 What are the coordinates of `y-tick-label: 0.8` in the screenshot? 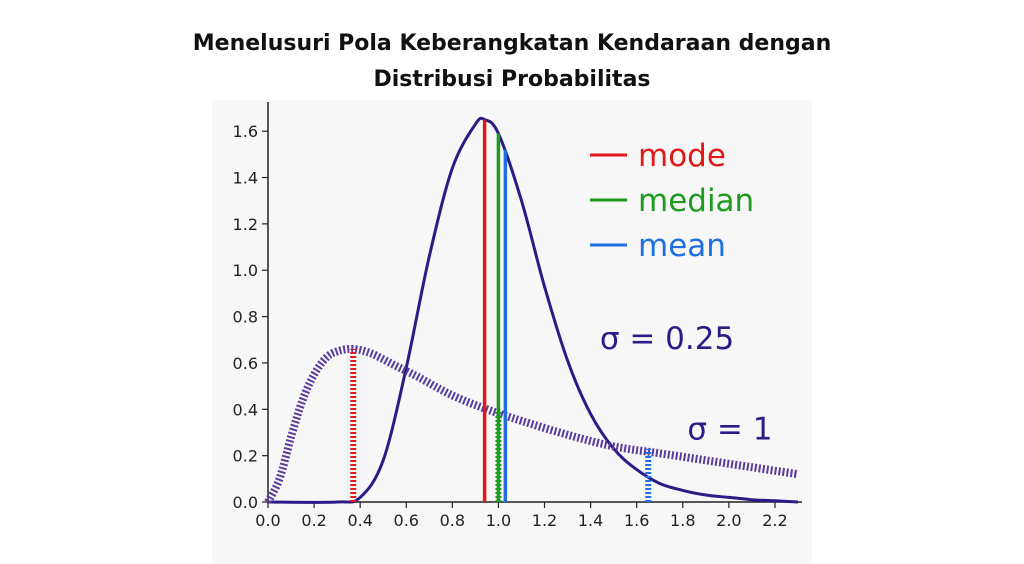 It's located at (245, 317).